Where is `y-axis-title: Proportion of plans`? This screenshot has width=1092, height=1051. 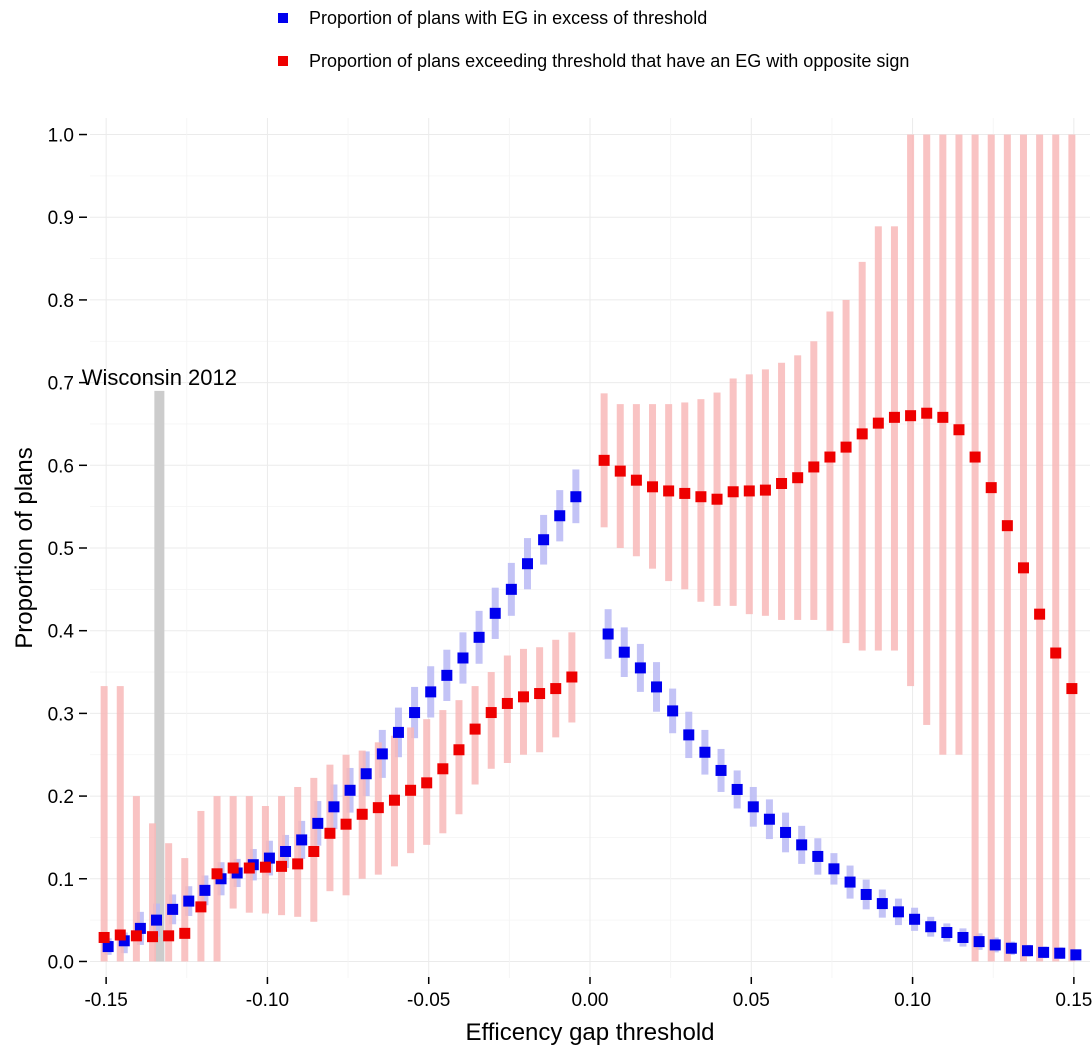
y-axis-title: Proportion of plans is located at coordinates (24, 547).